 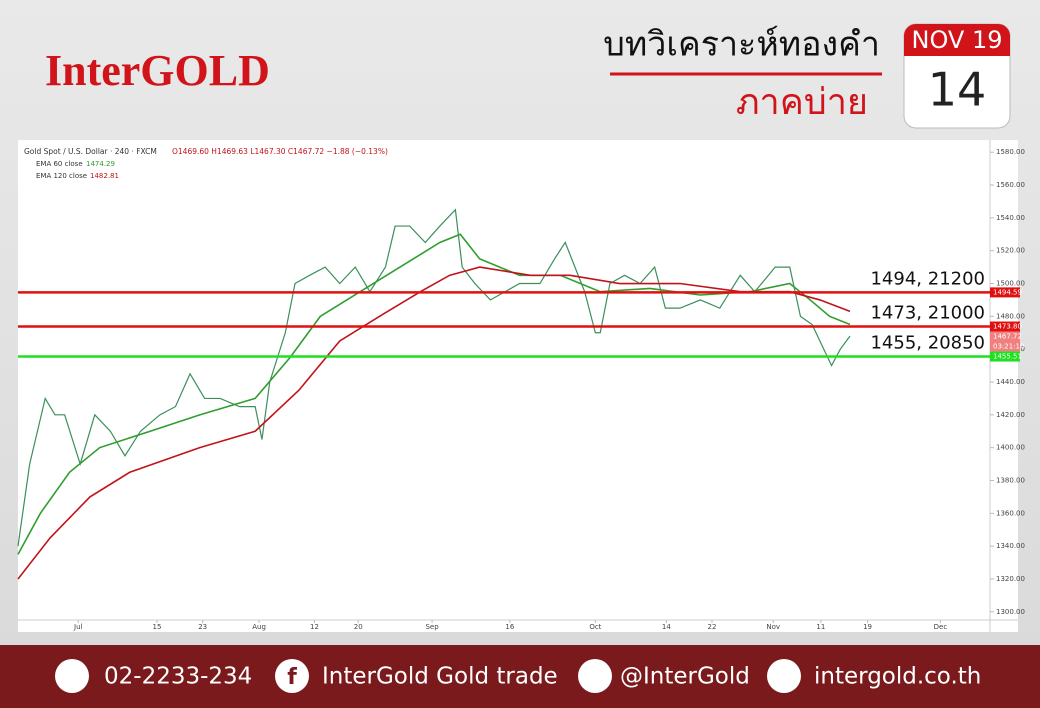 What do you see at coordinates (1007, 337) in the screenshot?
I see `price-tag-label: 1467.72` at bounding box center [1007, 337].